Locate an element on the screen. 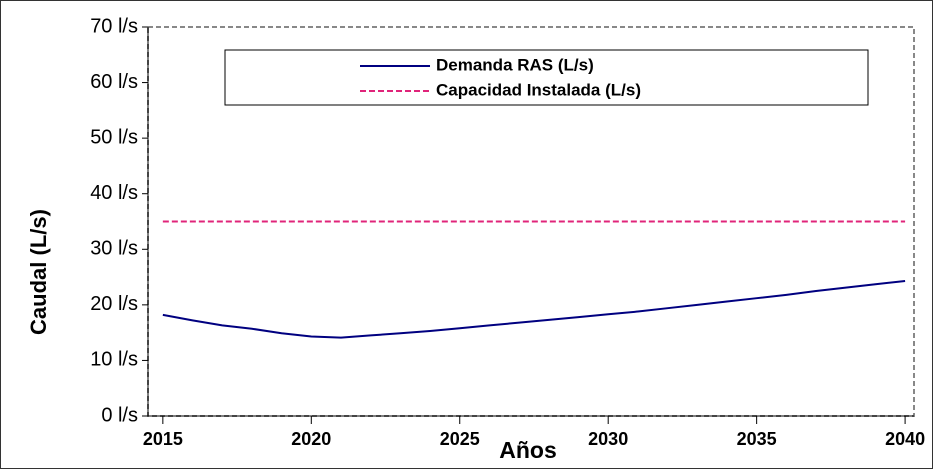 This screenshot has width=933, height=469. y-tick-label: 0 l/s is located at coordinates (119, 415).